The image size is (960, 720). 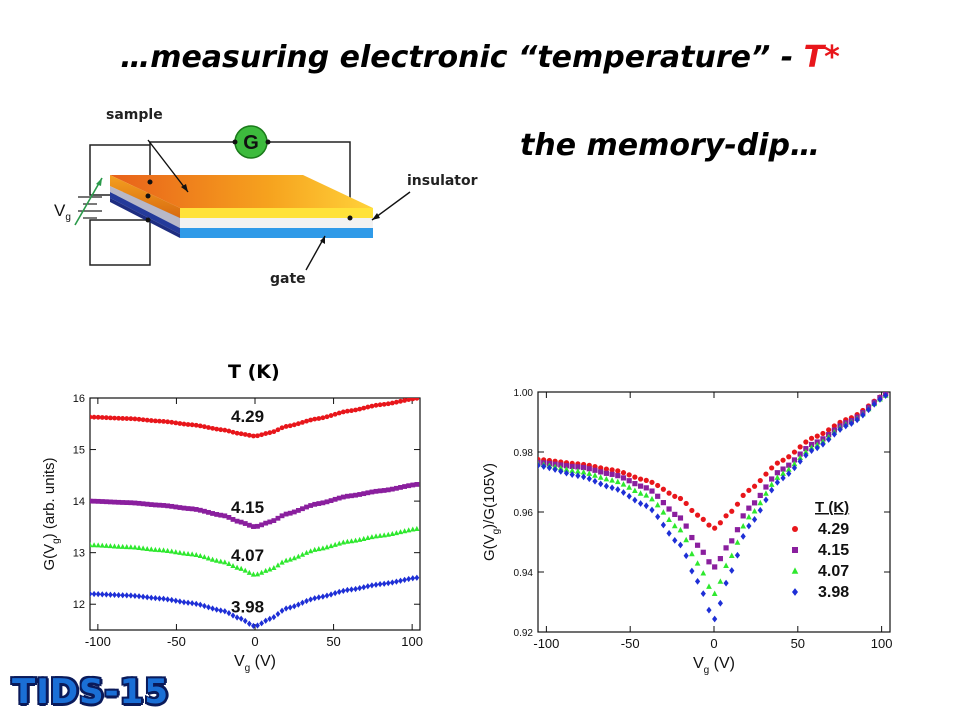 What do you see at coordinates (713, 643) in the screenshot?
I see `x-tick-label: 0` at bounding box center [713, 643].